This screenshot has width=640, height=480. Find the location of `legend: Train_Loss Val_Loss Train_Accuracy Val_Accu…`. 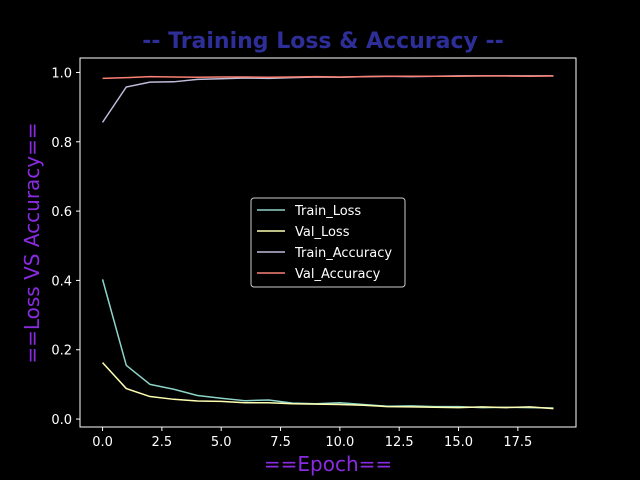

legend: Train_Loss Val_Loss Train_Accuracy Val_Accu… is located at coordinates (328, 242).